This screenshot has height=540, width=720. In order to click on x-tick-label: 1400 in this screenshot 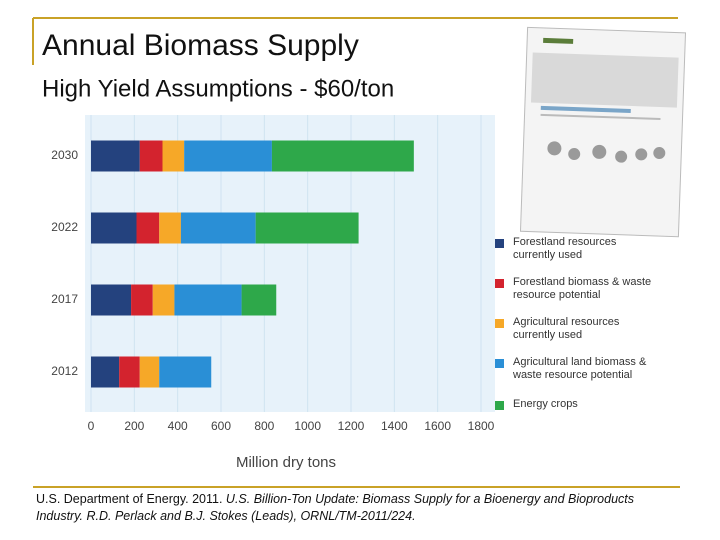, I will do `click(394, 426)`.